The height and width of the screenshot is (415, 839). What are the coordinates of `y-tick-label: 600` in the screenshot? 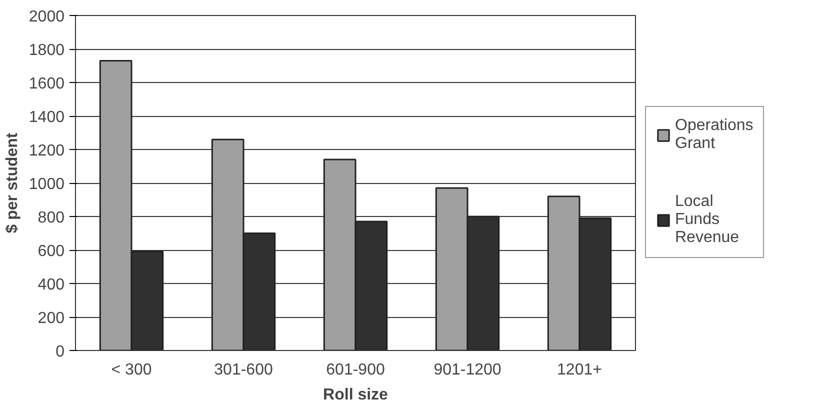 It's located at (51, 251).